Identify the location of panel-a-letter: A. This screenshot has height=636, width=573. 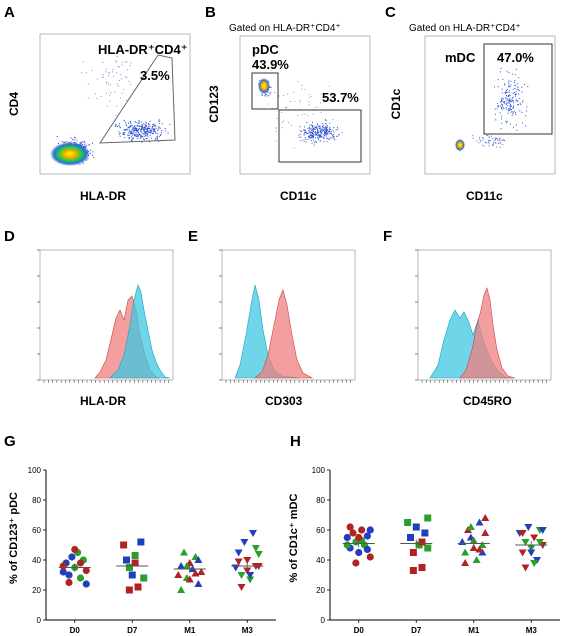
(9, 12).